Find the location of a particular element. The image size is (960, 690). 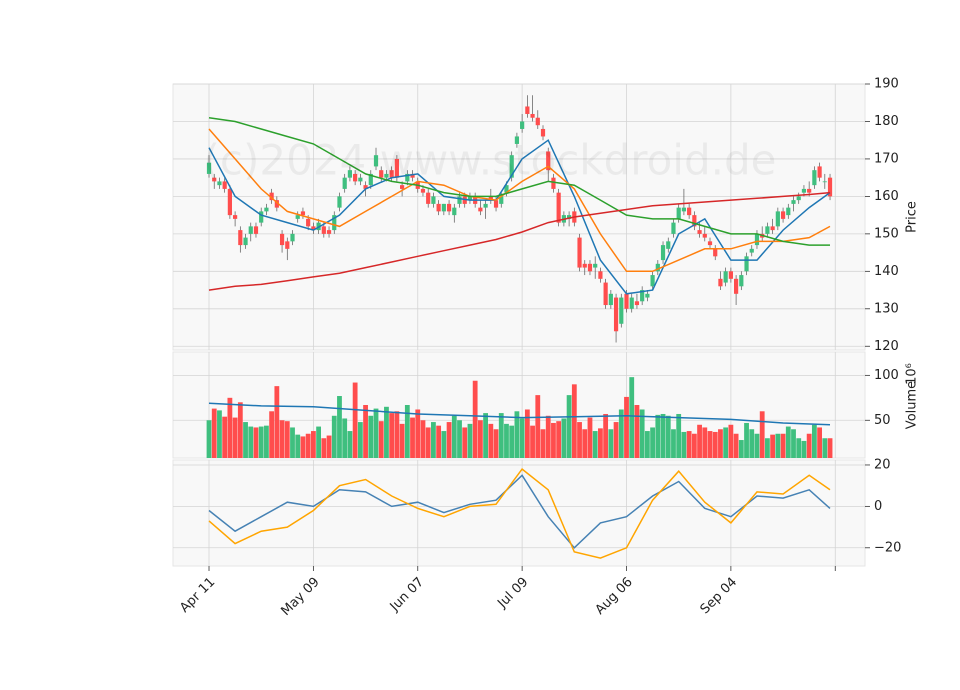

x-tick-label: Jun 07 is located at coordinates (407, 595).